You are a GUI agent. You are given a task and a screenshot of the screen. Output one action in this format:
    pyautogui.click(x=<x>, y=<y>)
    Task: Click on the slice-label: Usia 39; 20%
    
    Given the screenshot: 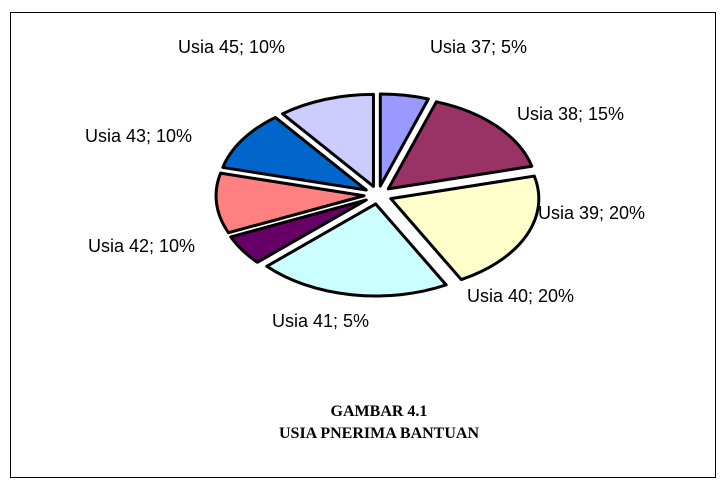 What is the action you would take?
    pyautogui.click(x=591, y=213)
    